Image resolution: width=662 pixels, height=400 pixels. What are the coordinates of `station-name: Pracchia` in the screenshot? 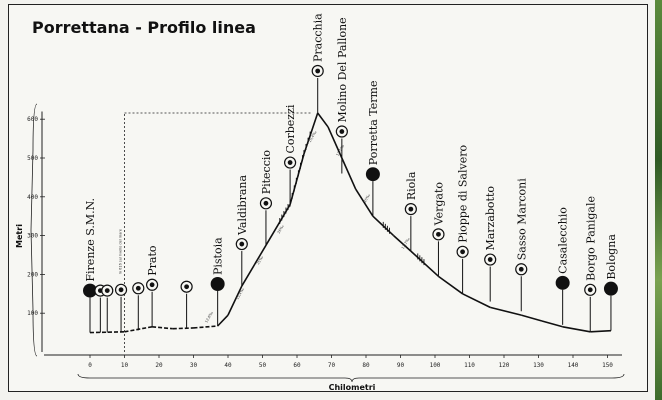 It's located at (318, 37).